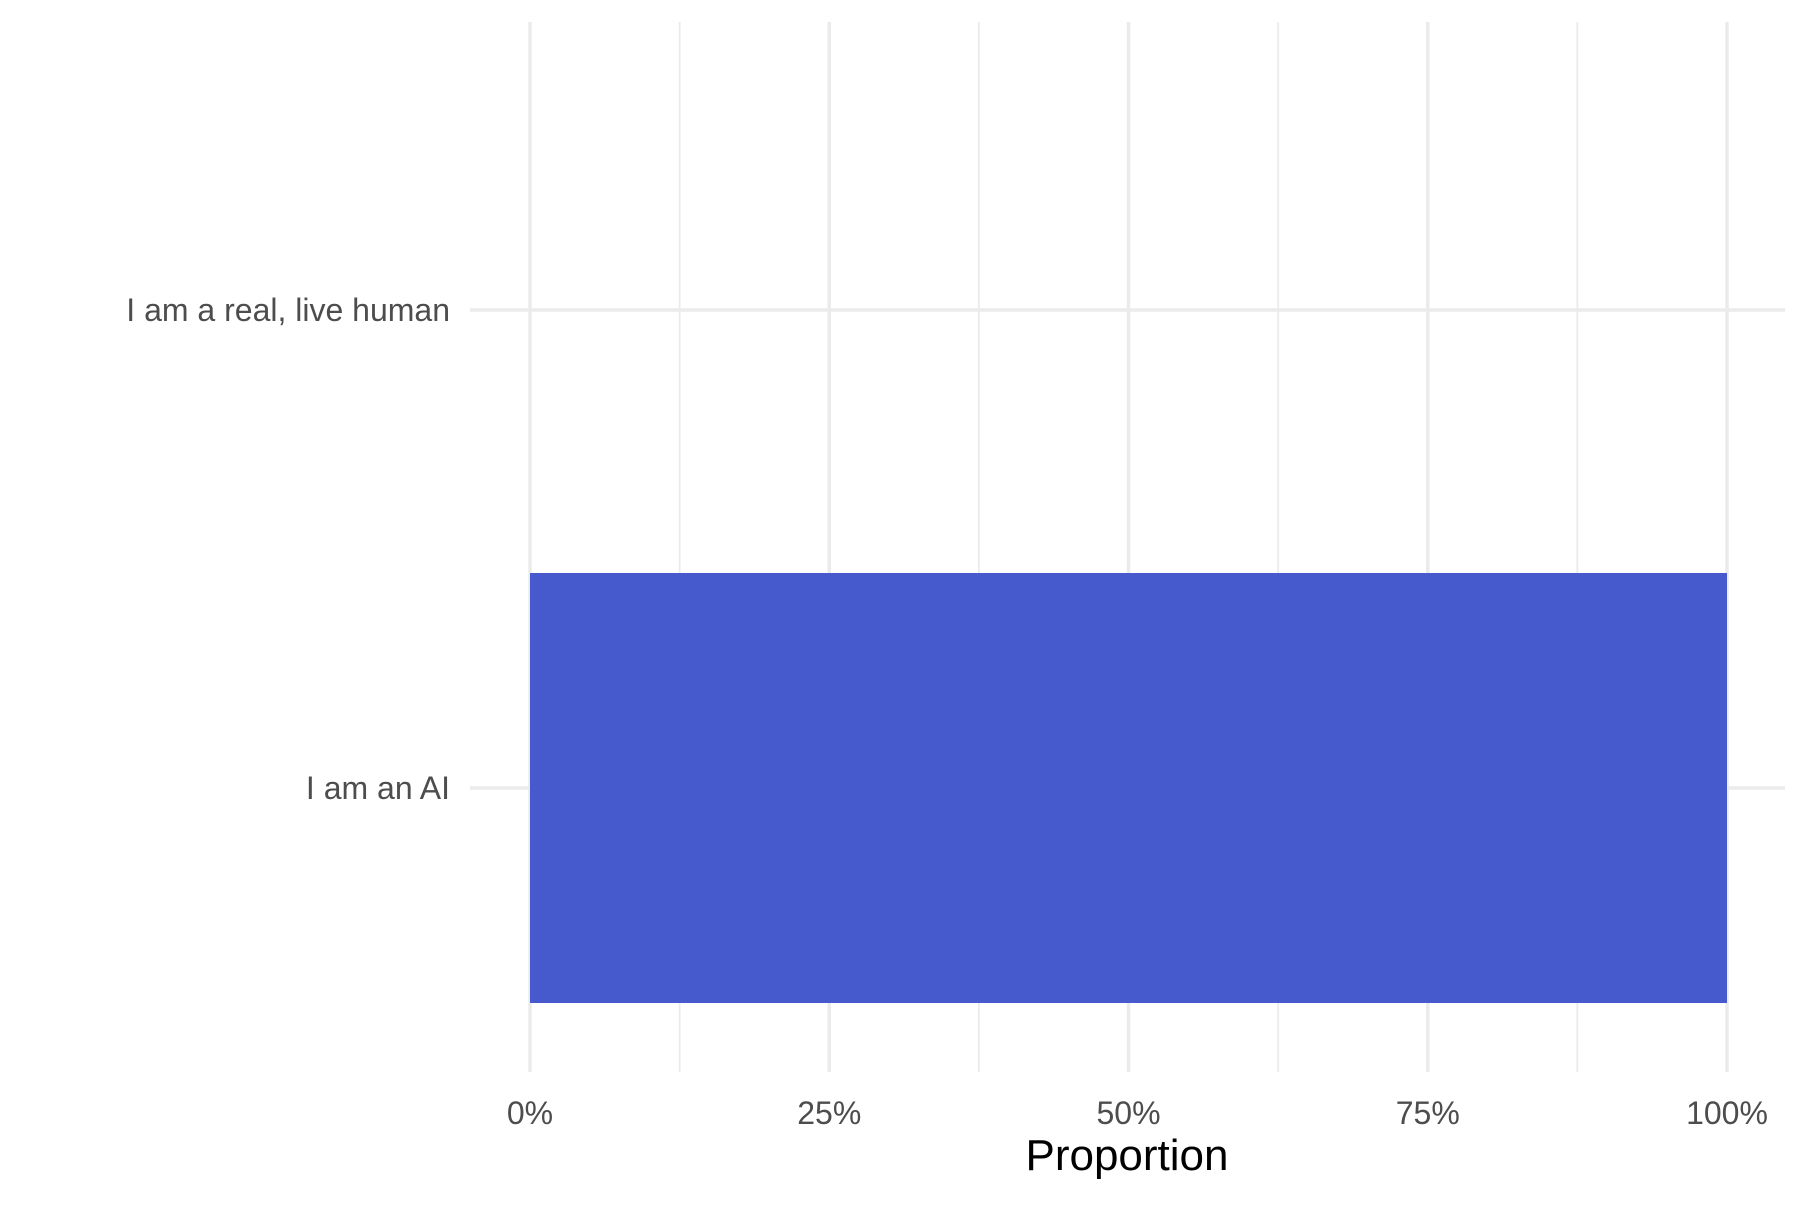 Image resolution: width=1800 pixels, height=1205 pixels. I want to click on x-axis-title: Proportion, so click(1126, 1155).